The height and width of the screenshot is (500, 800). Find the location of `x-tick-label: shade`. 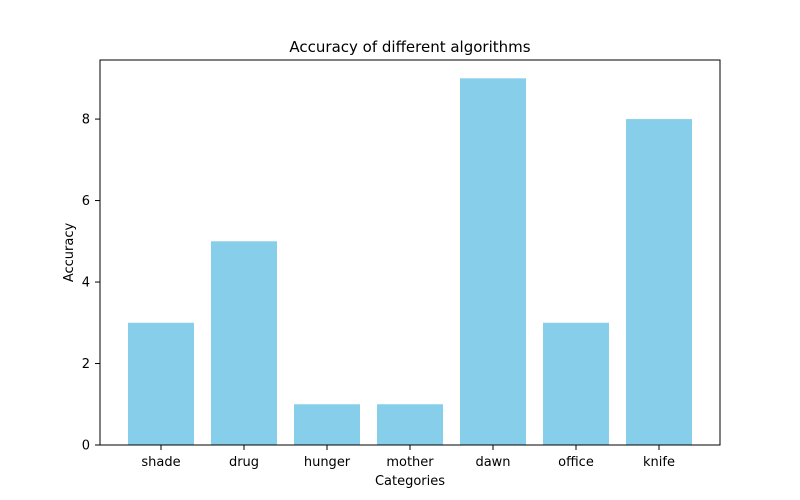

x-tick-label: shade is located at coordinates (160, 462).